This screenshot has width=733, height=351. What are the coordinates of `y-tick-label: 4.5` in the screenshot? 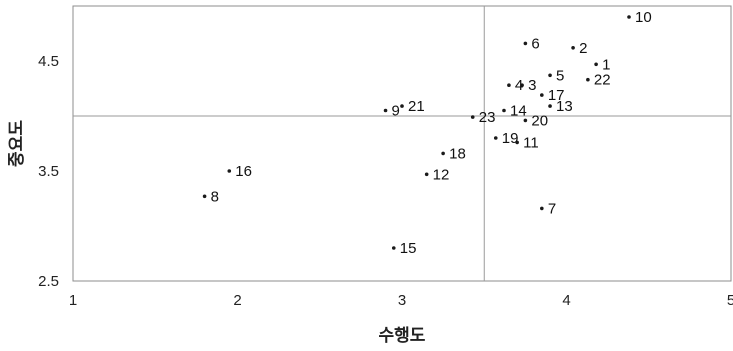 It's located at (48, 61).